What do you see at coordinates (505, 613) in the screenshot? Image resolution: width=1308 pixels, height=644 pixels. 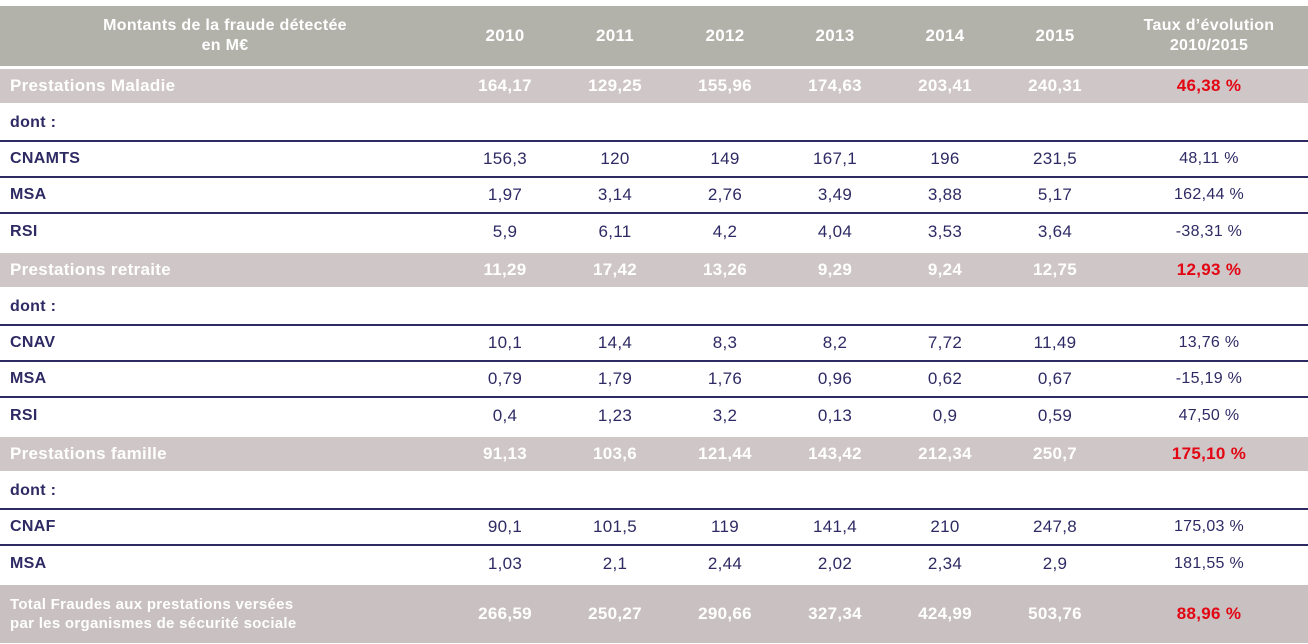 I see `year-value: 266,59` at bounding box center [505, 613].